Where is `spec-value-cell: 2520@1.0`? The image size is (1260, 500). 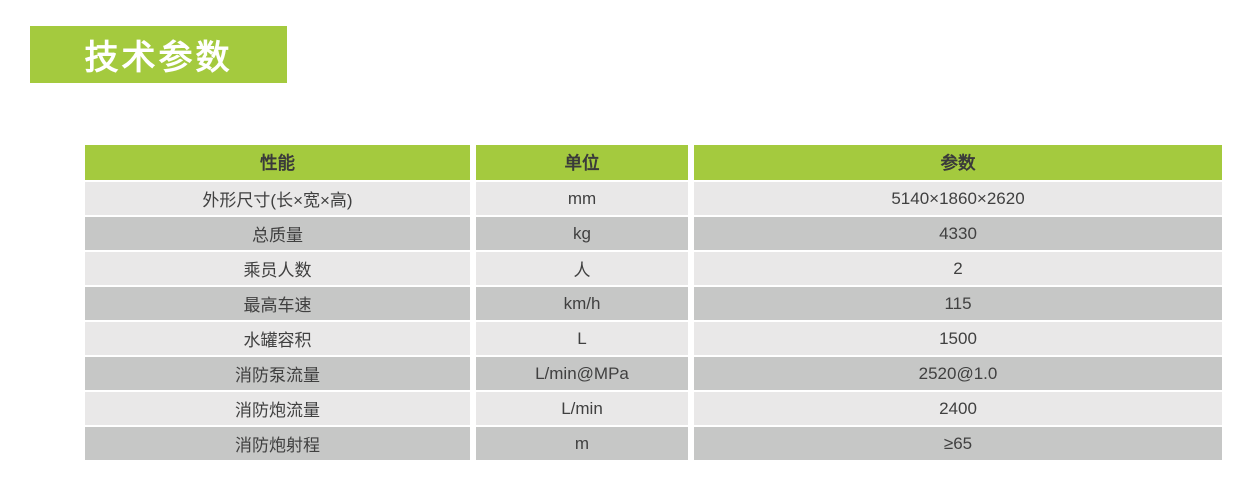 spec-value-cell: 2520@1.0 is located at coordinates (958, 373).